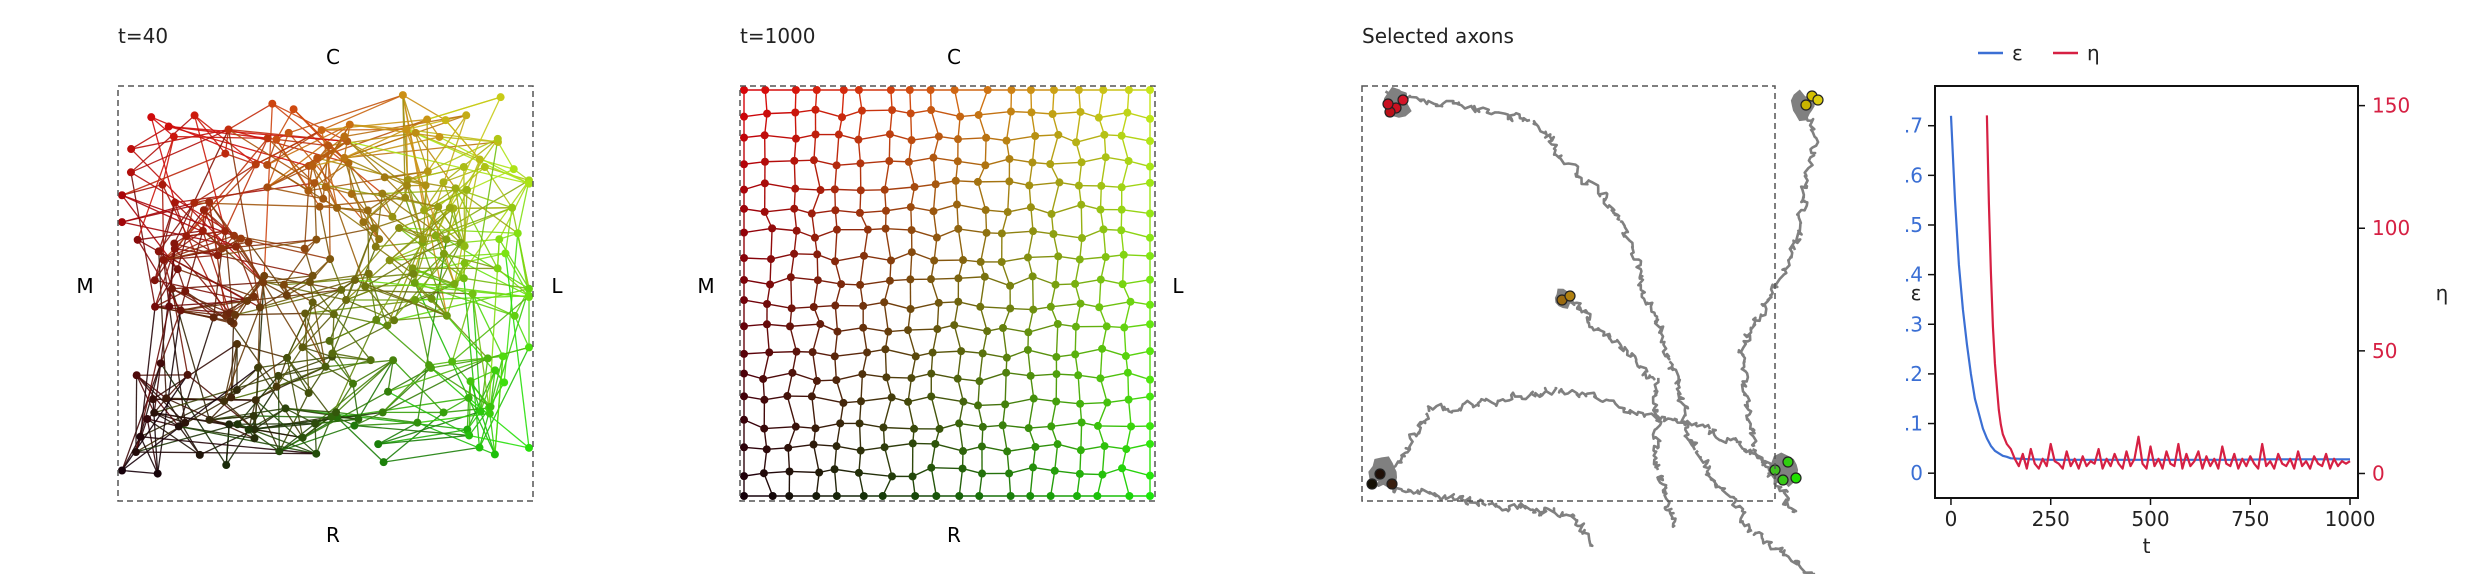 This screenshot has width=2480, height=574. What do you see at coordinates (1913, 126) in the screenshot?
I see `y-left-tick-label: .7` at bounding box center [1913, 126].